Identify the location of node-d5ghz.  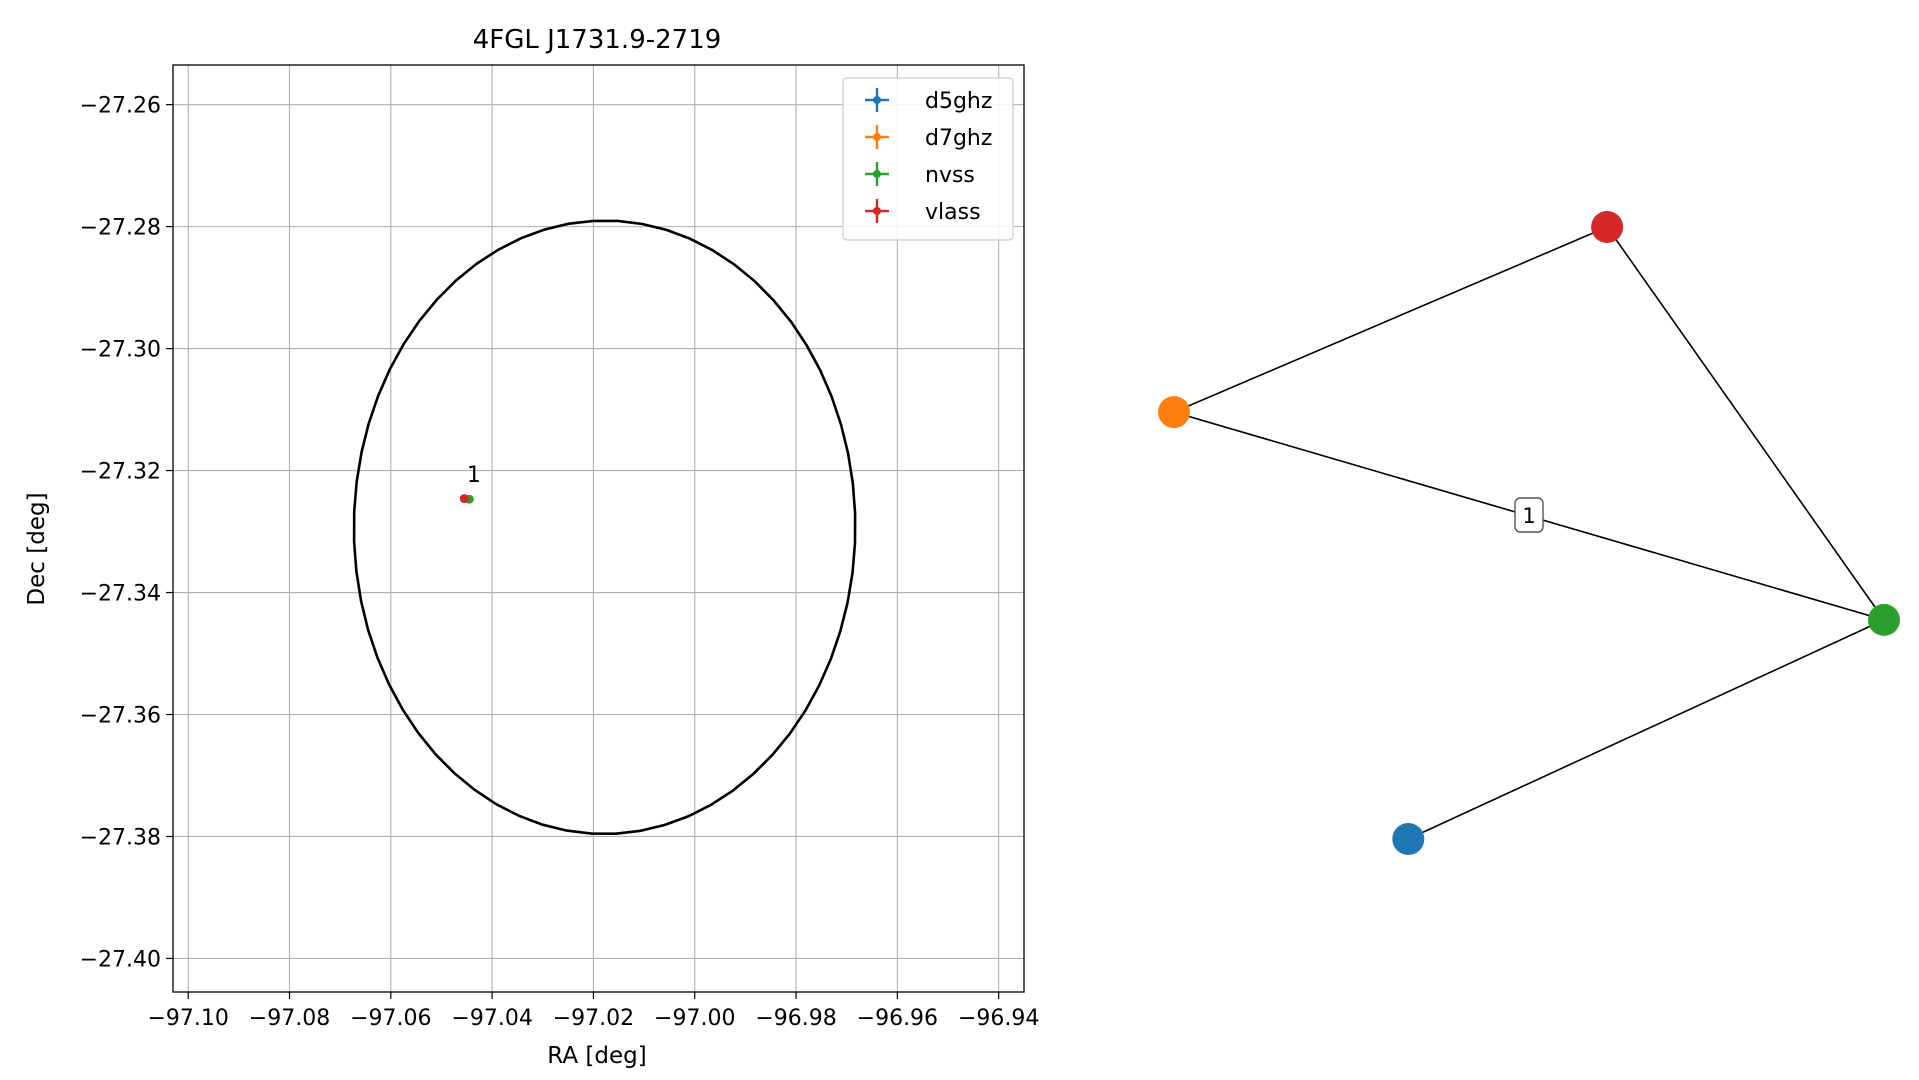
(1408, 839).